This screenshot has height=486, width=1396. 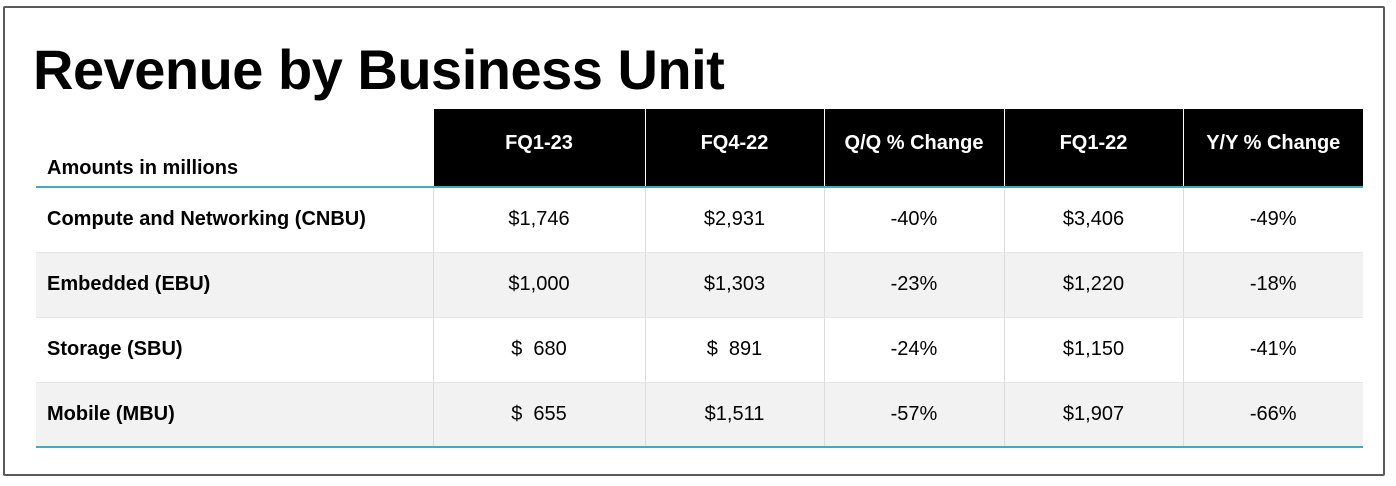 What do you see at coordinates (1093, 350) in the screenshot?
I see `table-cell: $1,150` at bounding box center [1093, 350].